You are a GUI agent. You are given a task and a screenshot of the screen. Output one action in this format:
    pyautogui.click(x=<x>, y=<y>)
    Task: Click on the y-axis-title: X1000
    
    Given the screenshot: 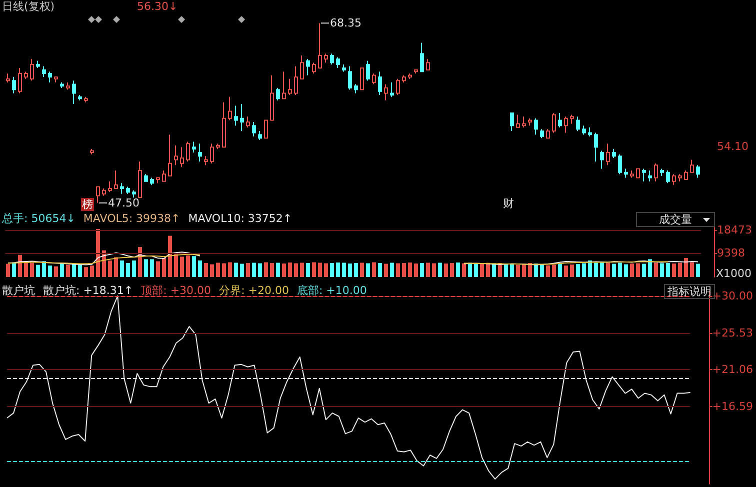 What is the action you would take?
    pyautogui.click(x=734, y=273)
    